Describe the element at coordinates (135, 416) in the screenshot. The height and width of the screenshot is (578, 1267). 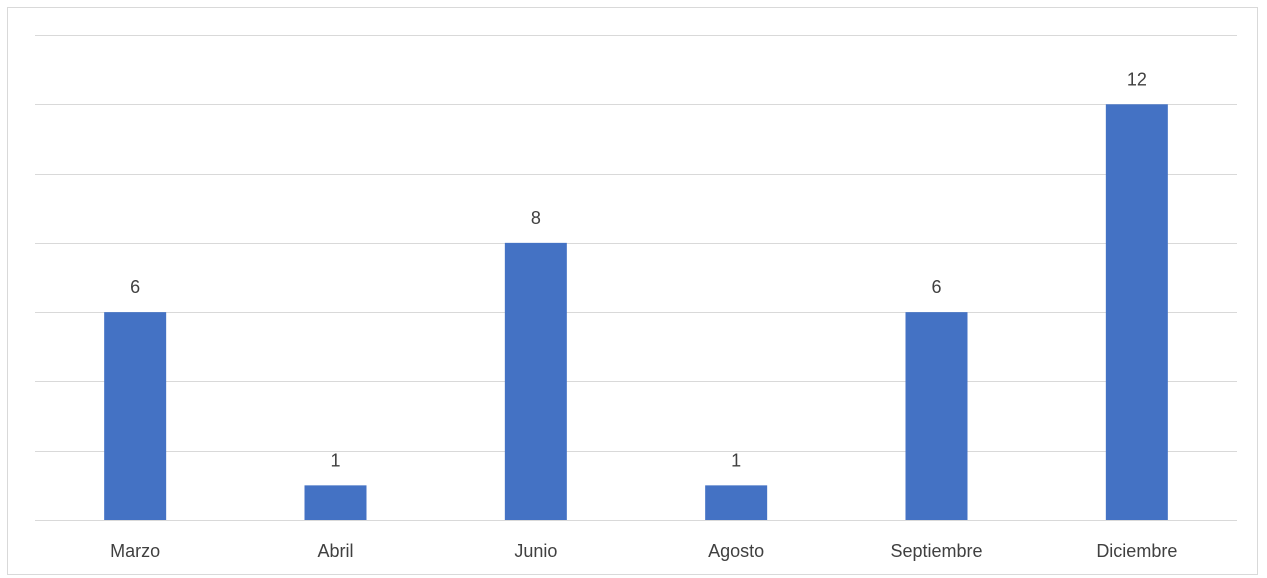
I see `bar-marzo` at that location.